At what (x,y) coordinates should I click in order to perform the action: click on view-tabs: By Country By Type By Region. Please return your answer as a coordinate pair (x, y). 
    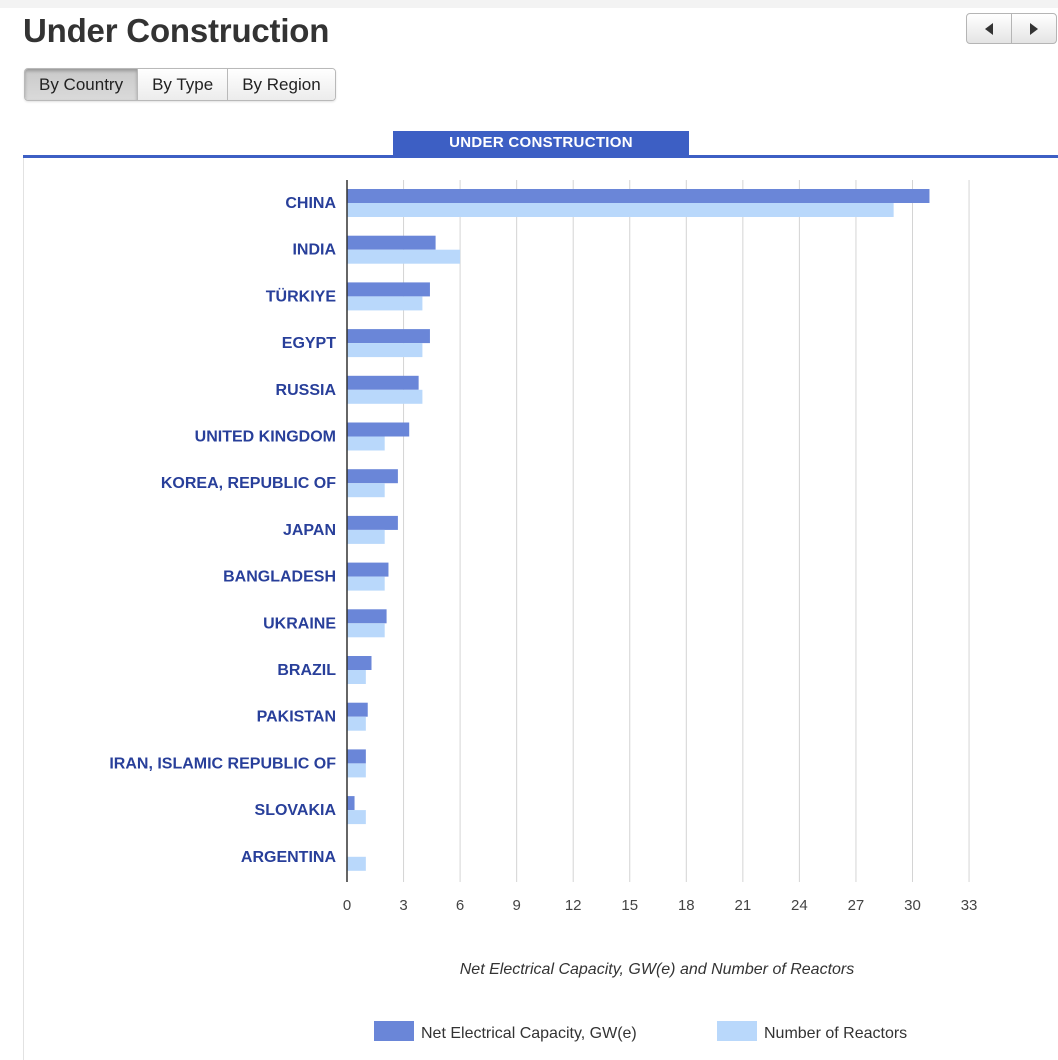
    Looking at the image, I should click on (180, 84).